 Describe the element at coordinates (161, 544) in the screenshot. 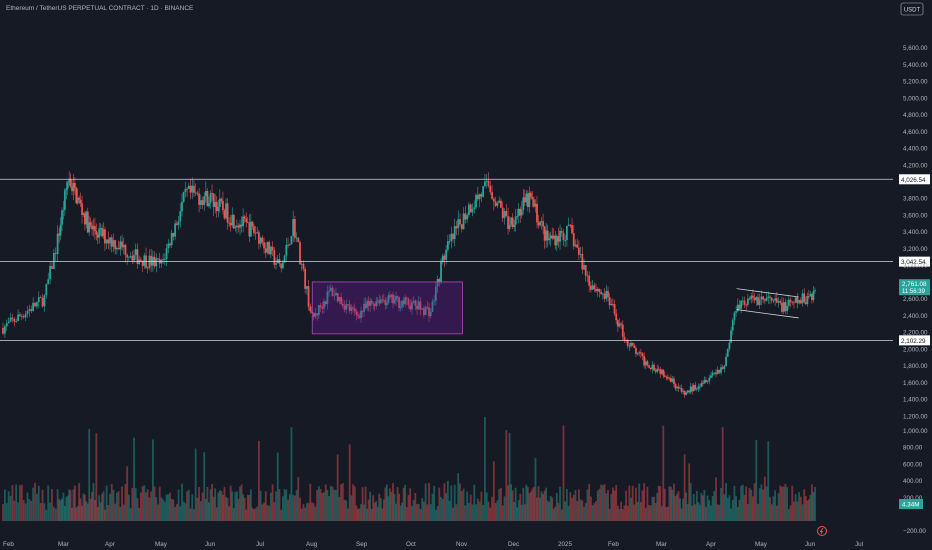

I see `time-tick-label: May` at that location.